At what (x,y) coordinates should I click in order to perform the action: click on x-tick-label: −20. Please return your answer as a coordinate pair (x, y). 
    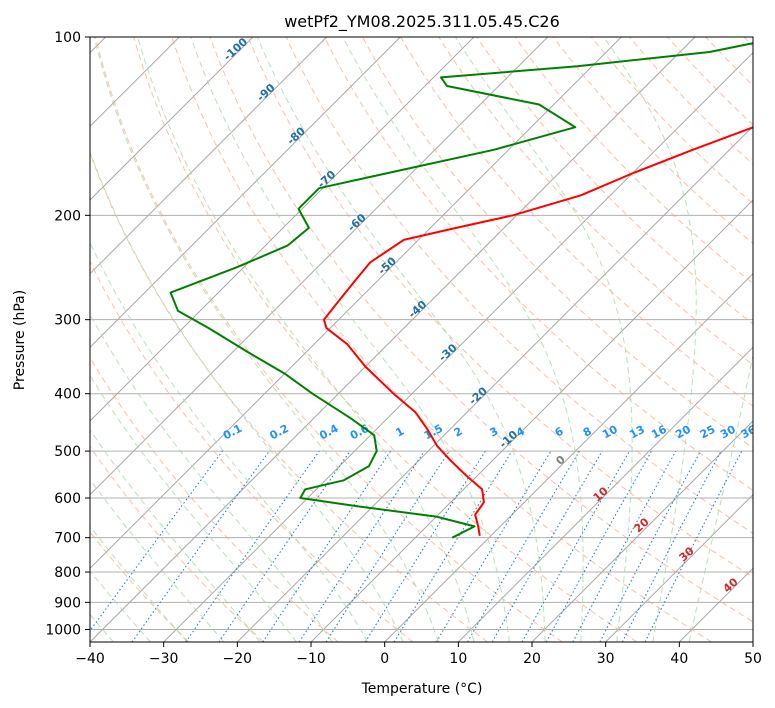
    Looking at the image, I should click on (238, 659).